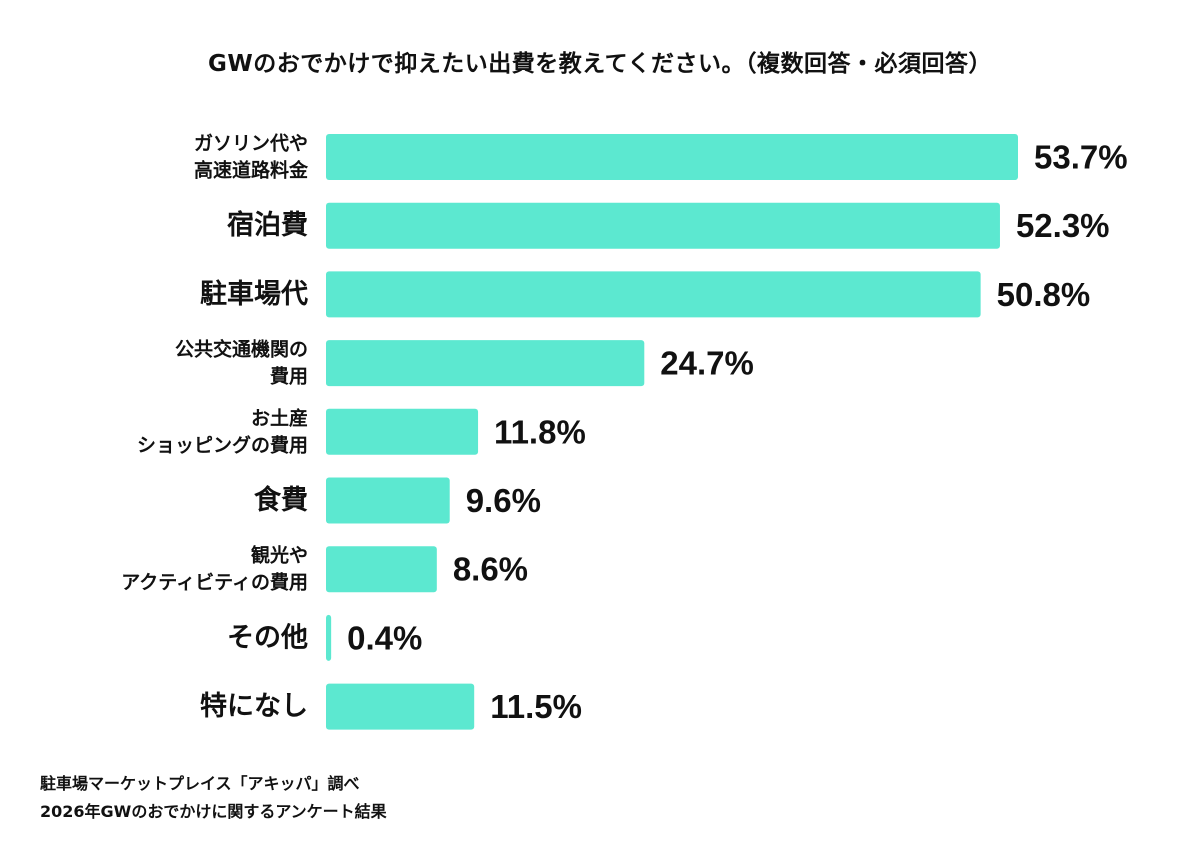  What do you see at coordinates (536, 706) in the screenshot?
I see `value-label-8: 11.5%` at bounding box center [536, 706].